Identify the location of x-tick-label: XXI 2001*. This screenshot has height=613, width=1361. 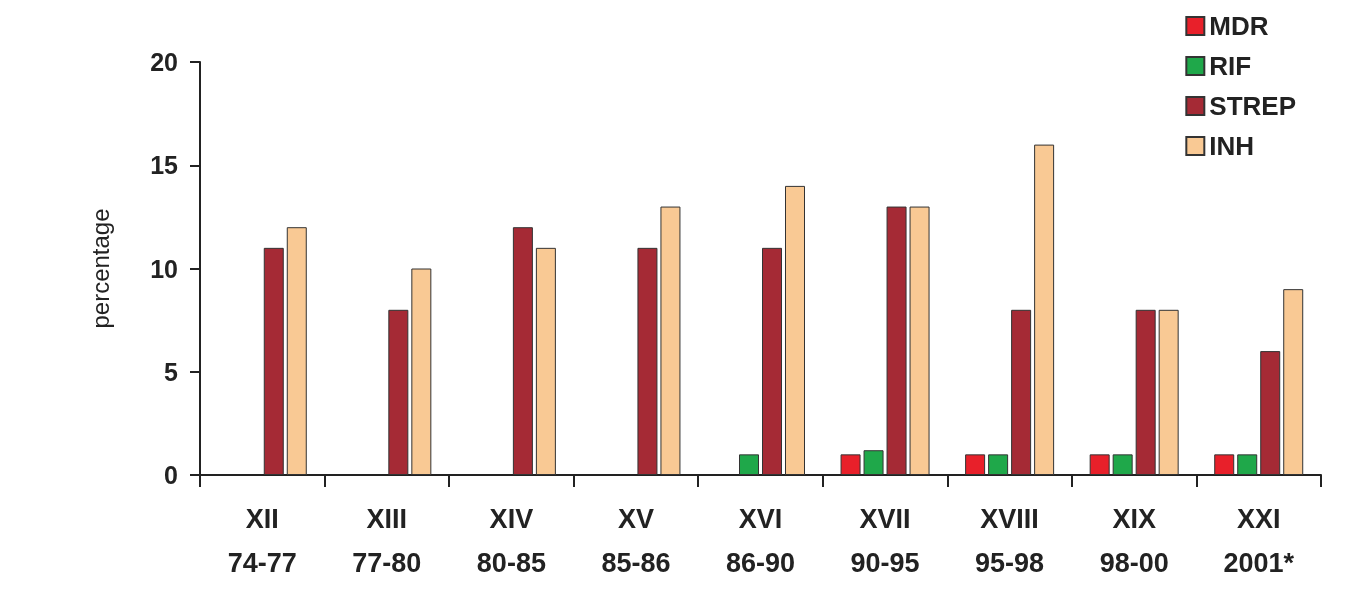
(1259, 541).